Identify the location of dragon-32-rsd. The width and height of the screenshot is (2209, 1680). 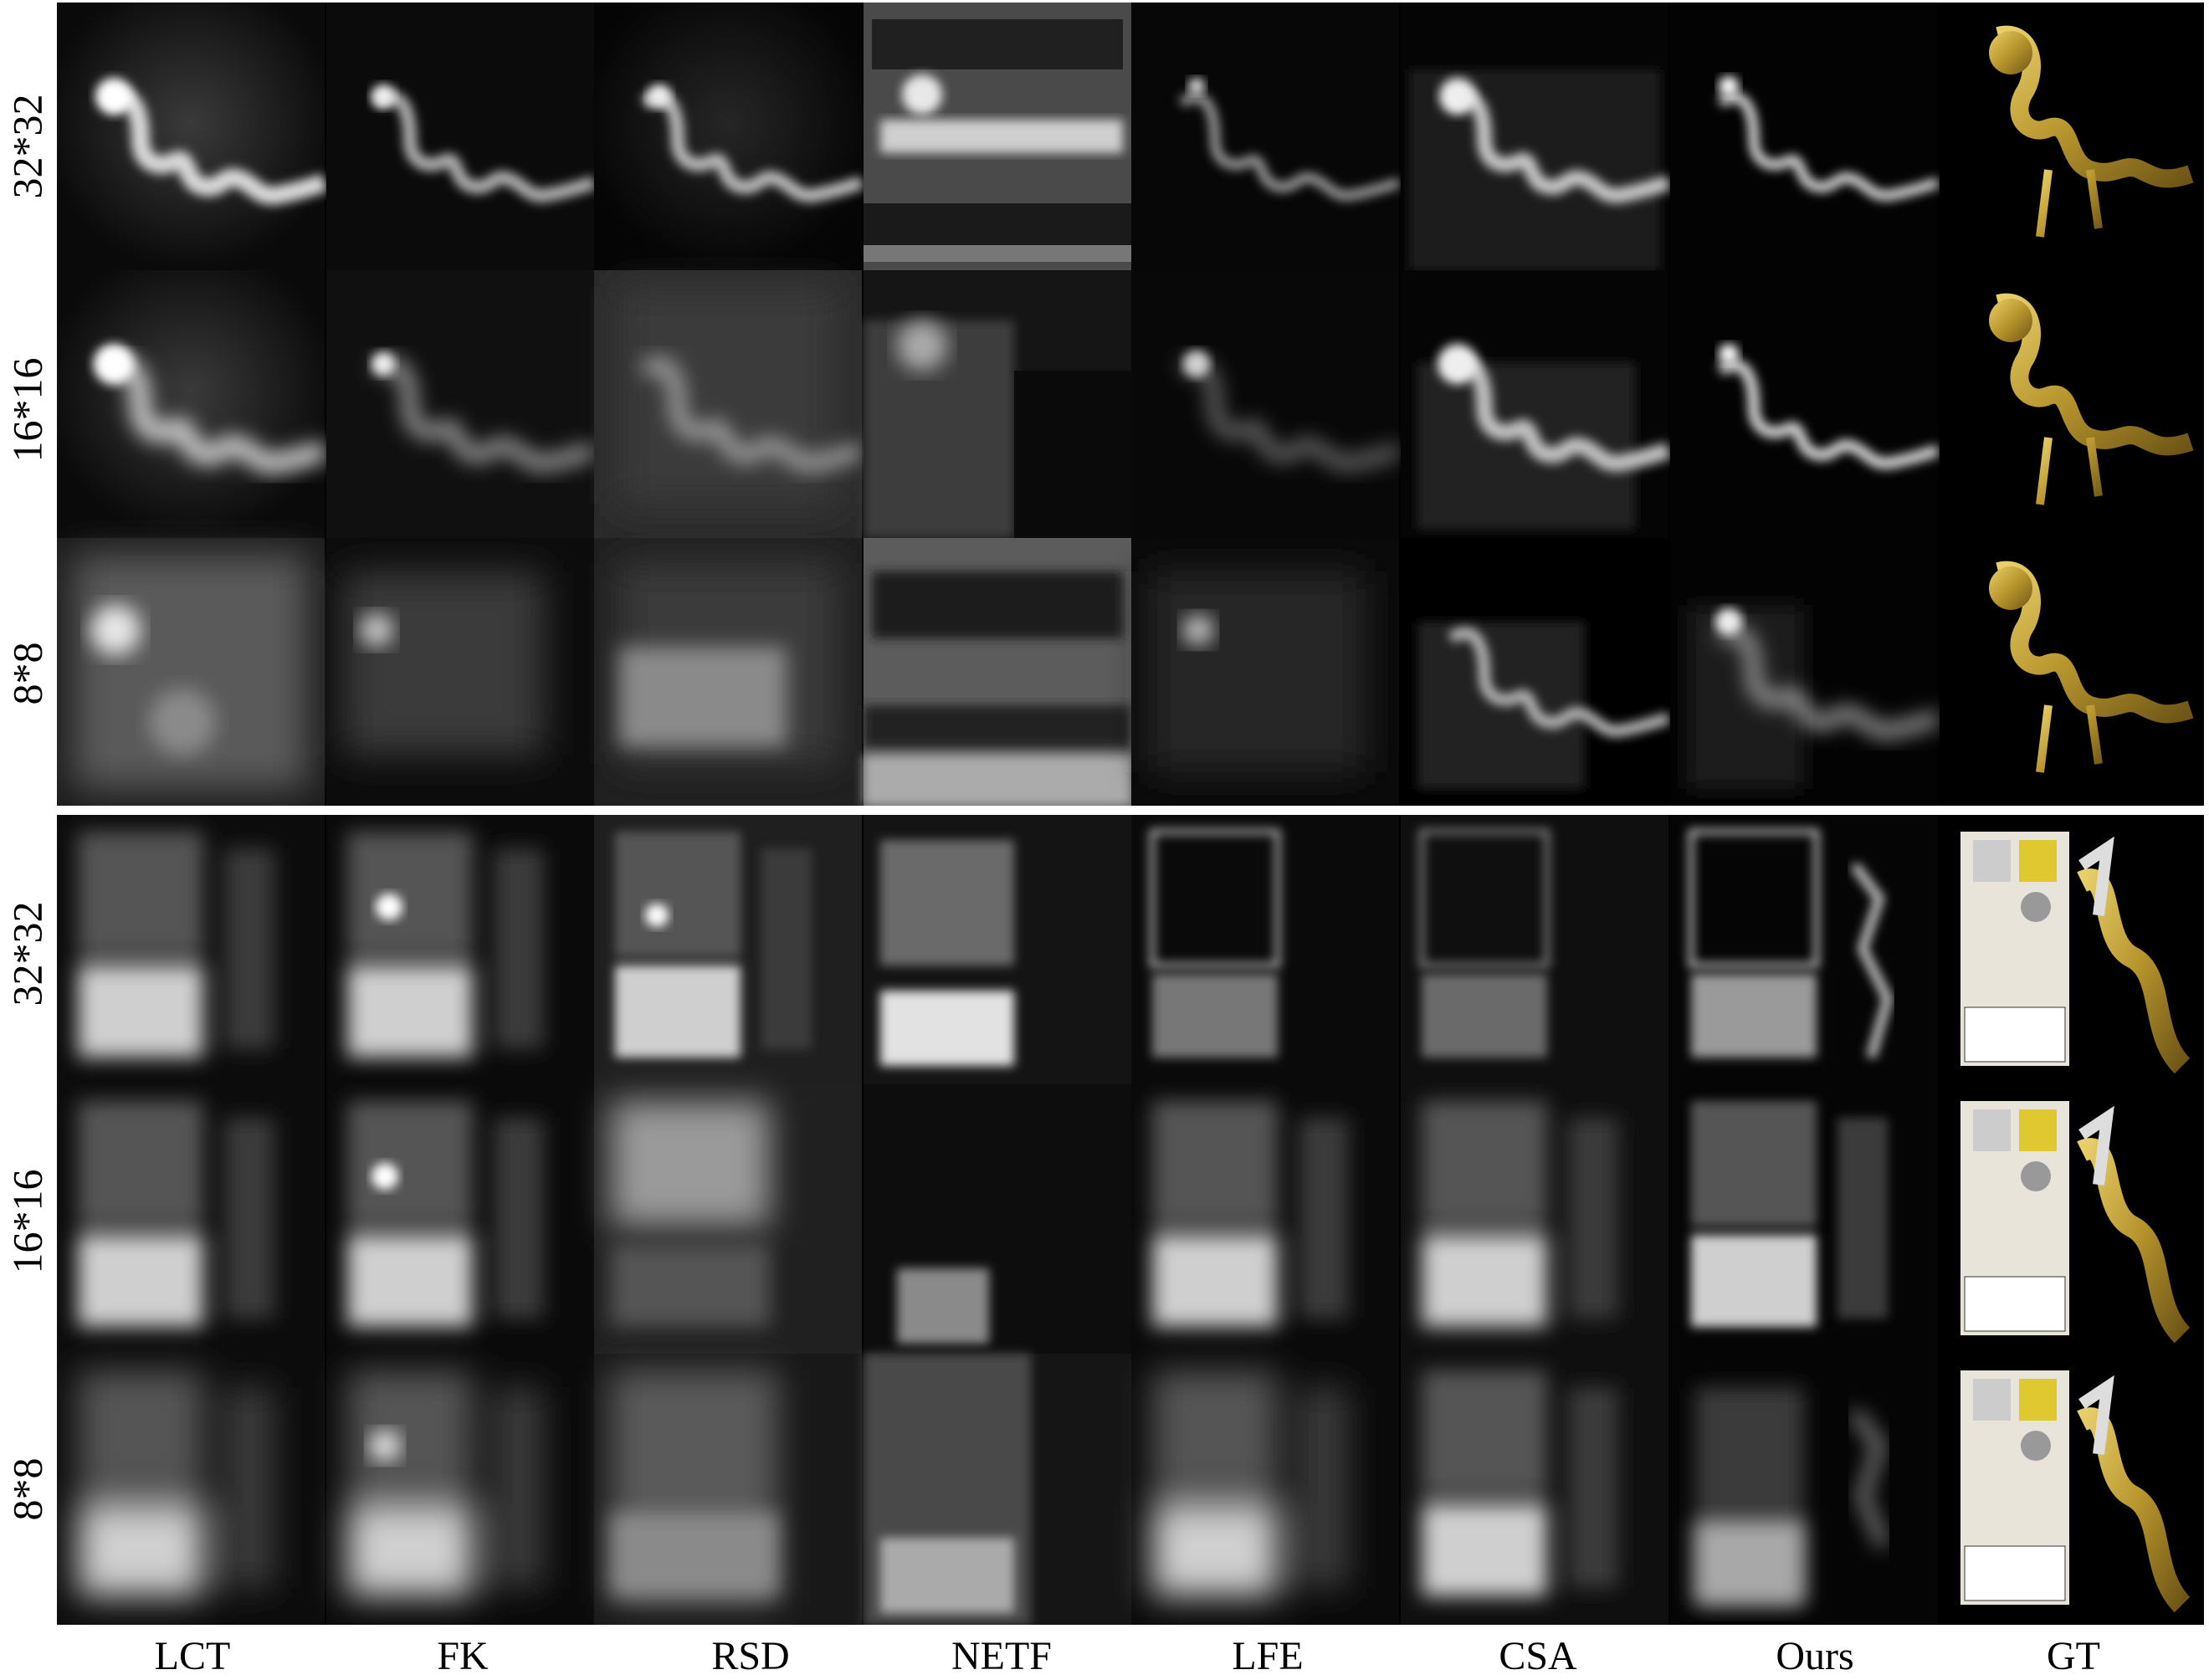
(728, 136).